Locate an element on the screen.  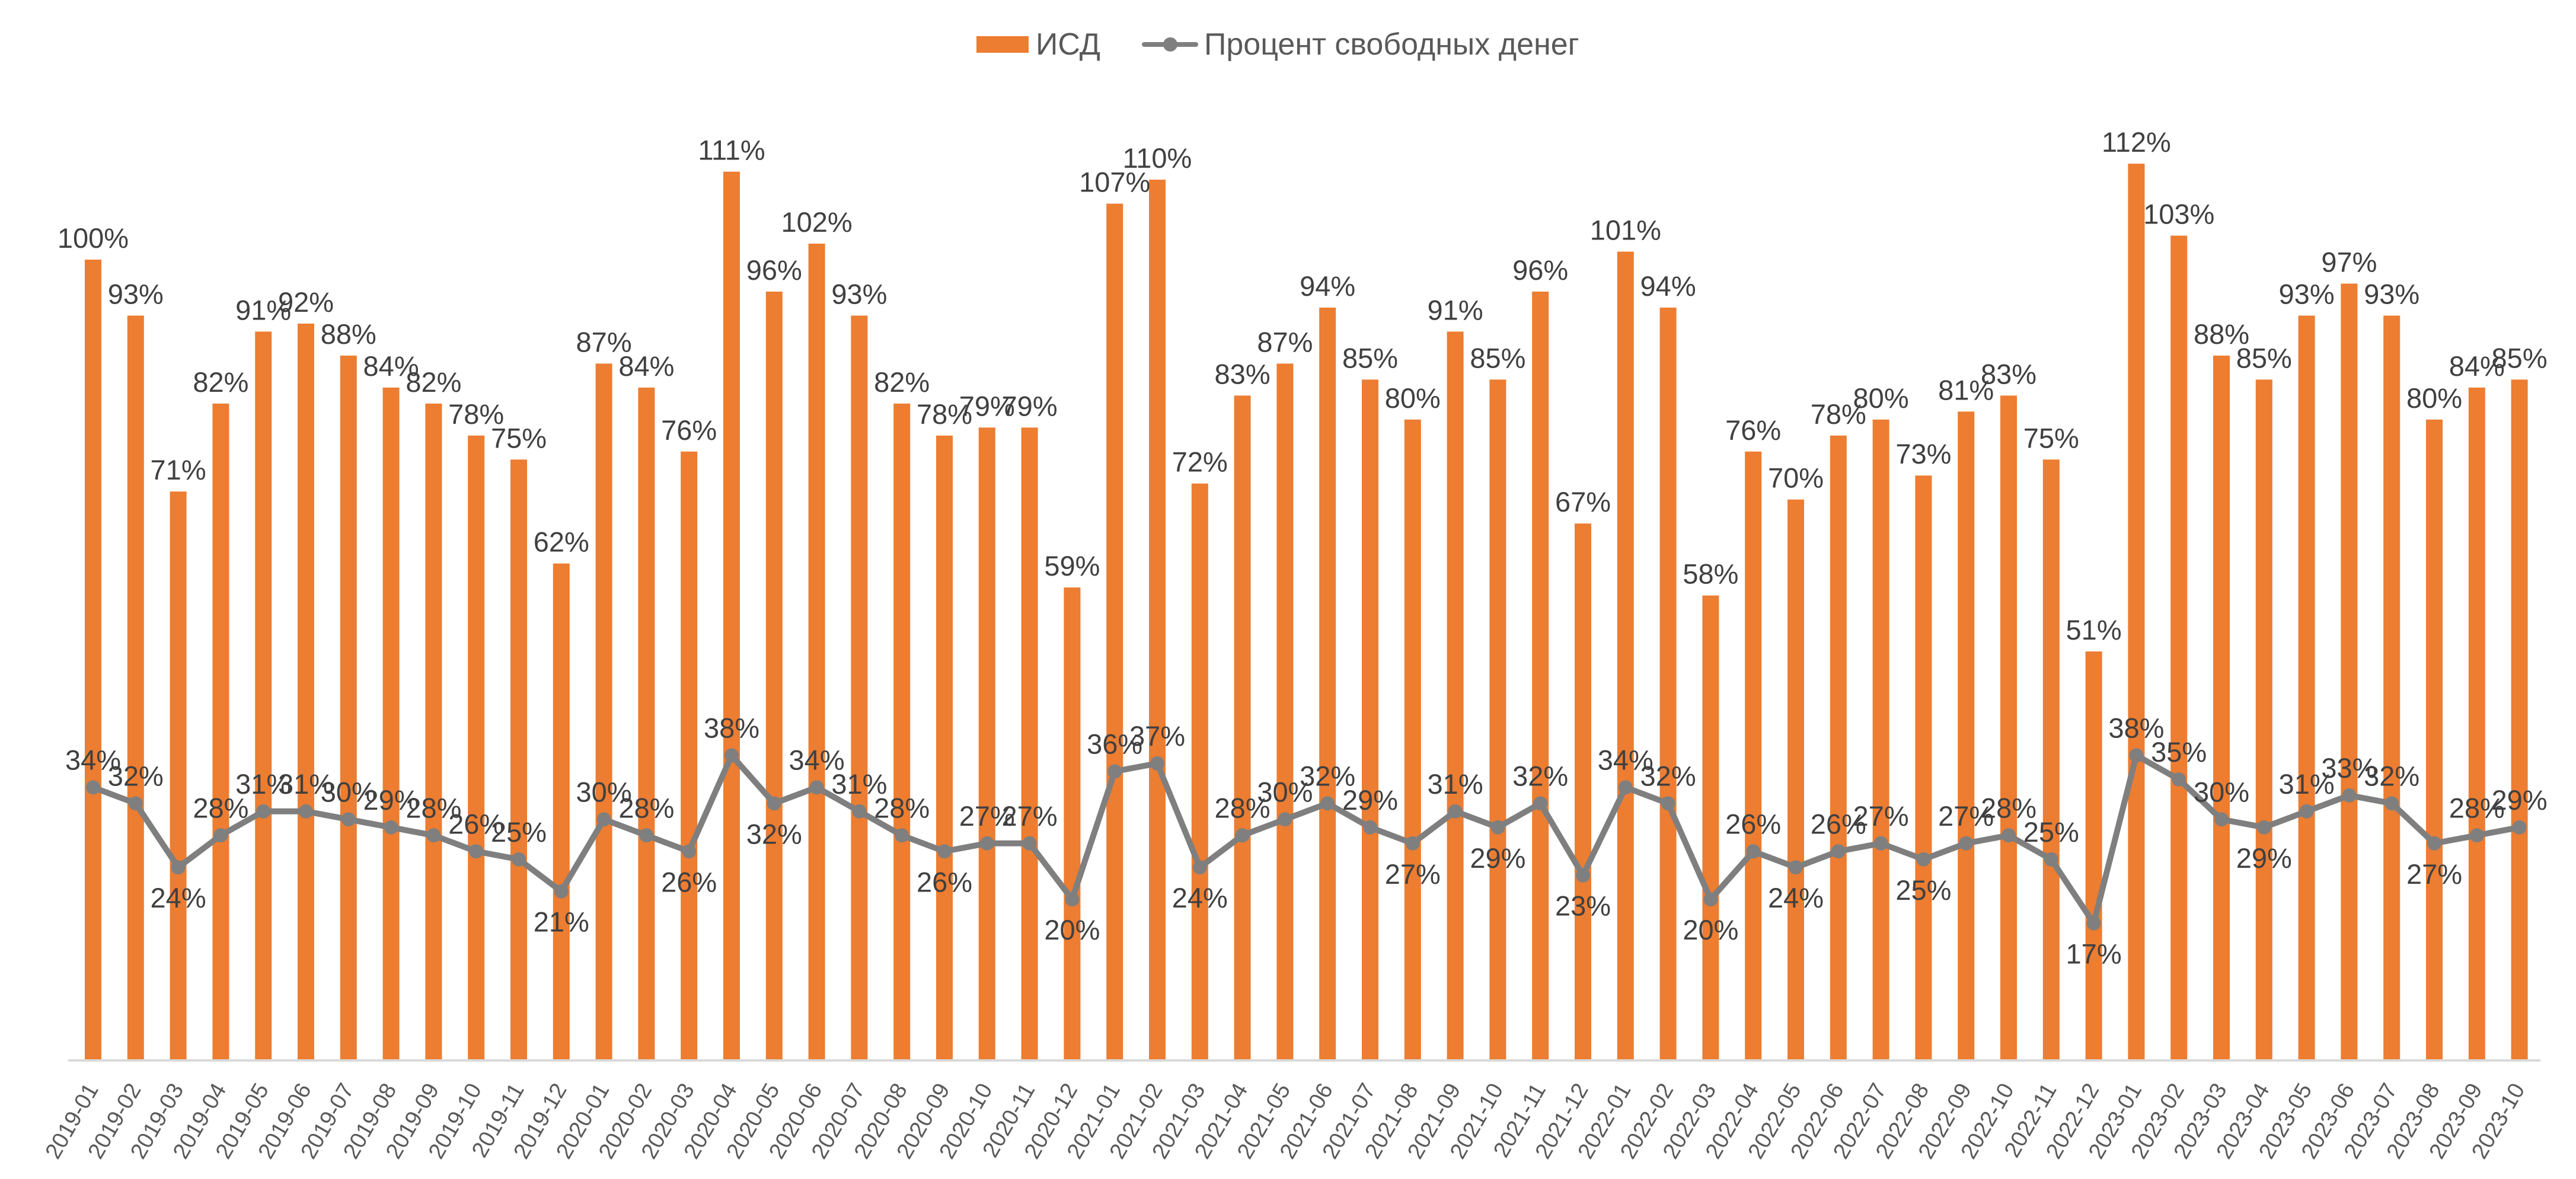
bar-data-label: 92% is located at coordinates (306, 302).